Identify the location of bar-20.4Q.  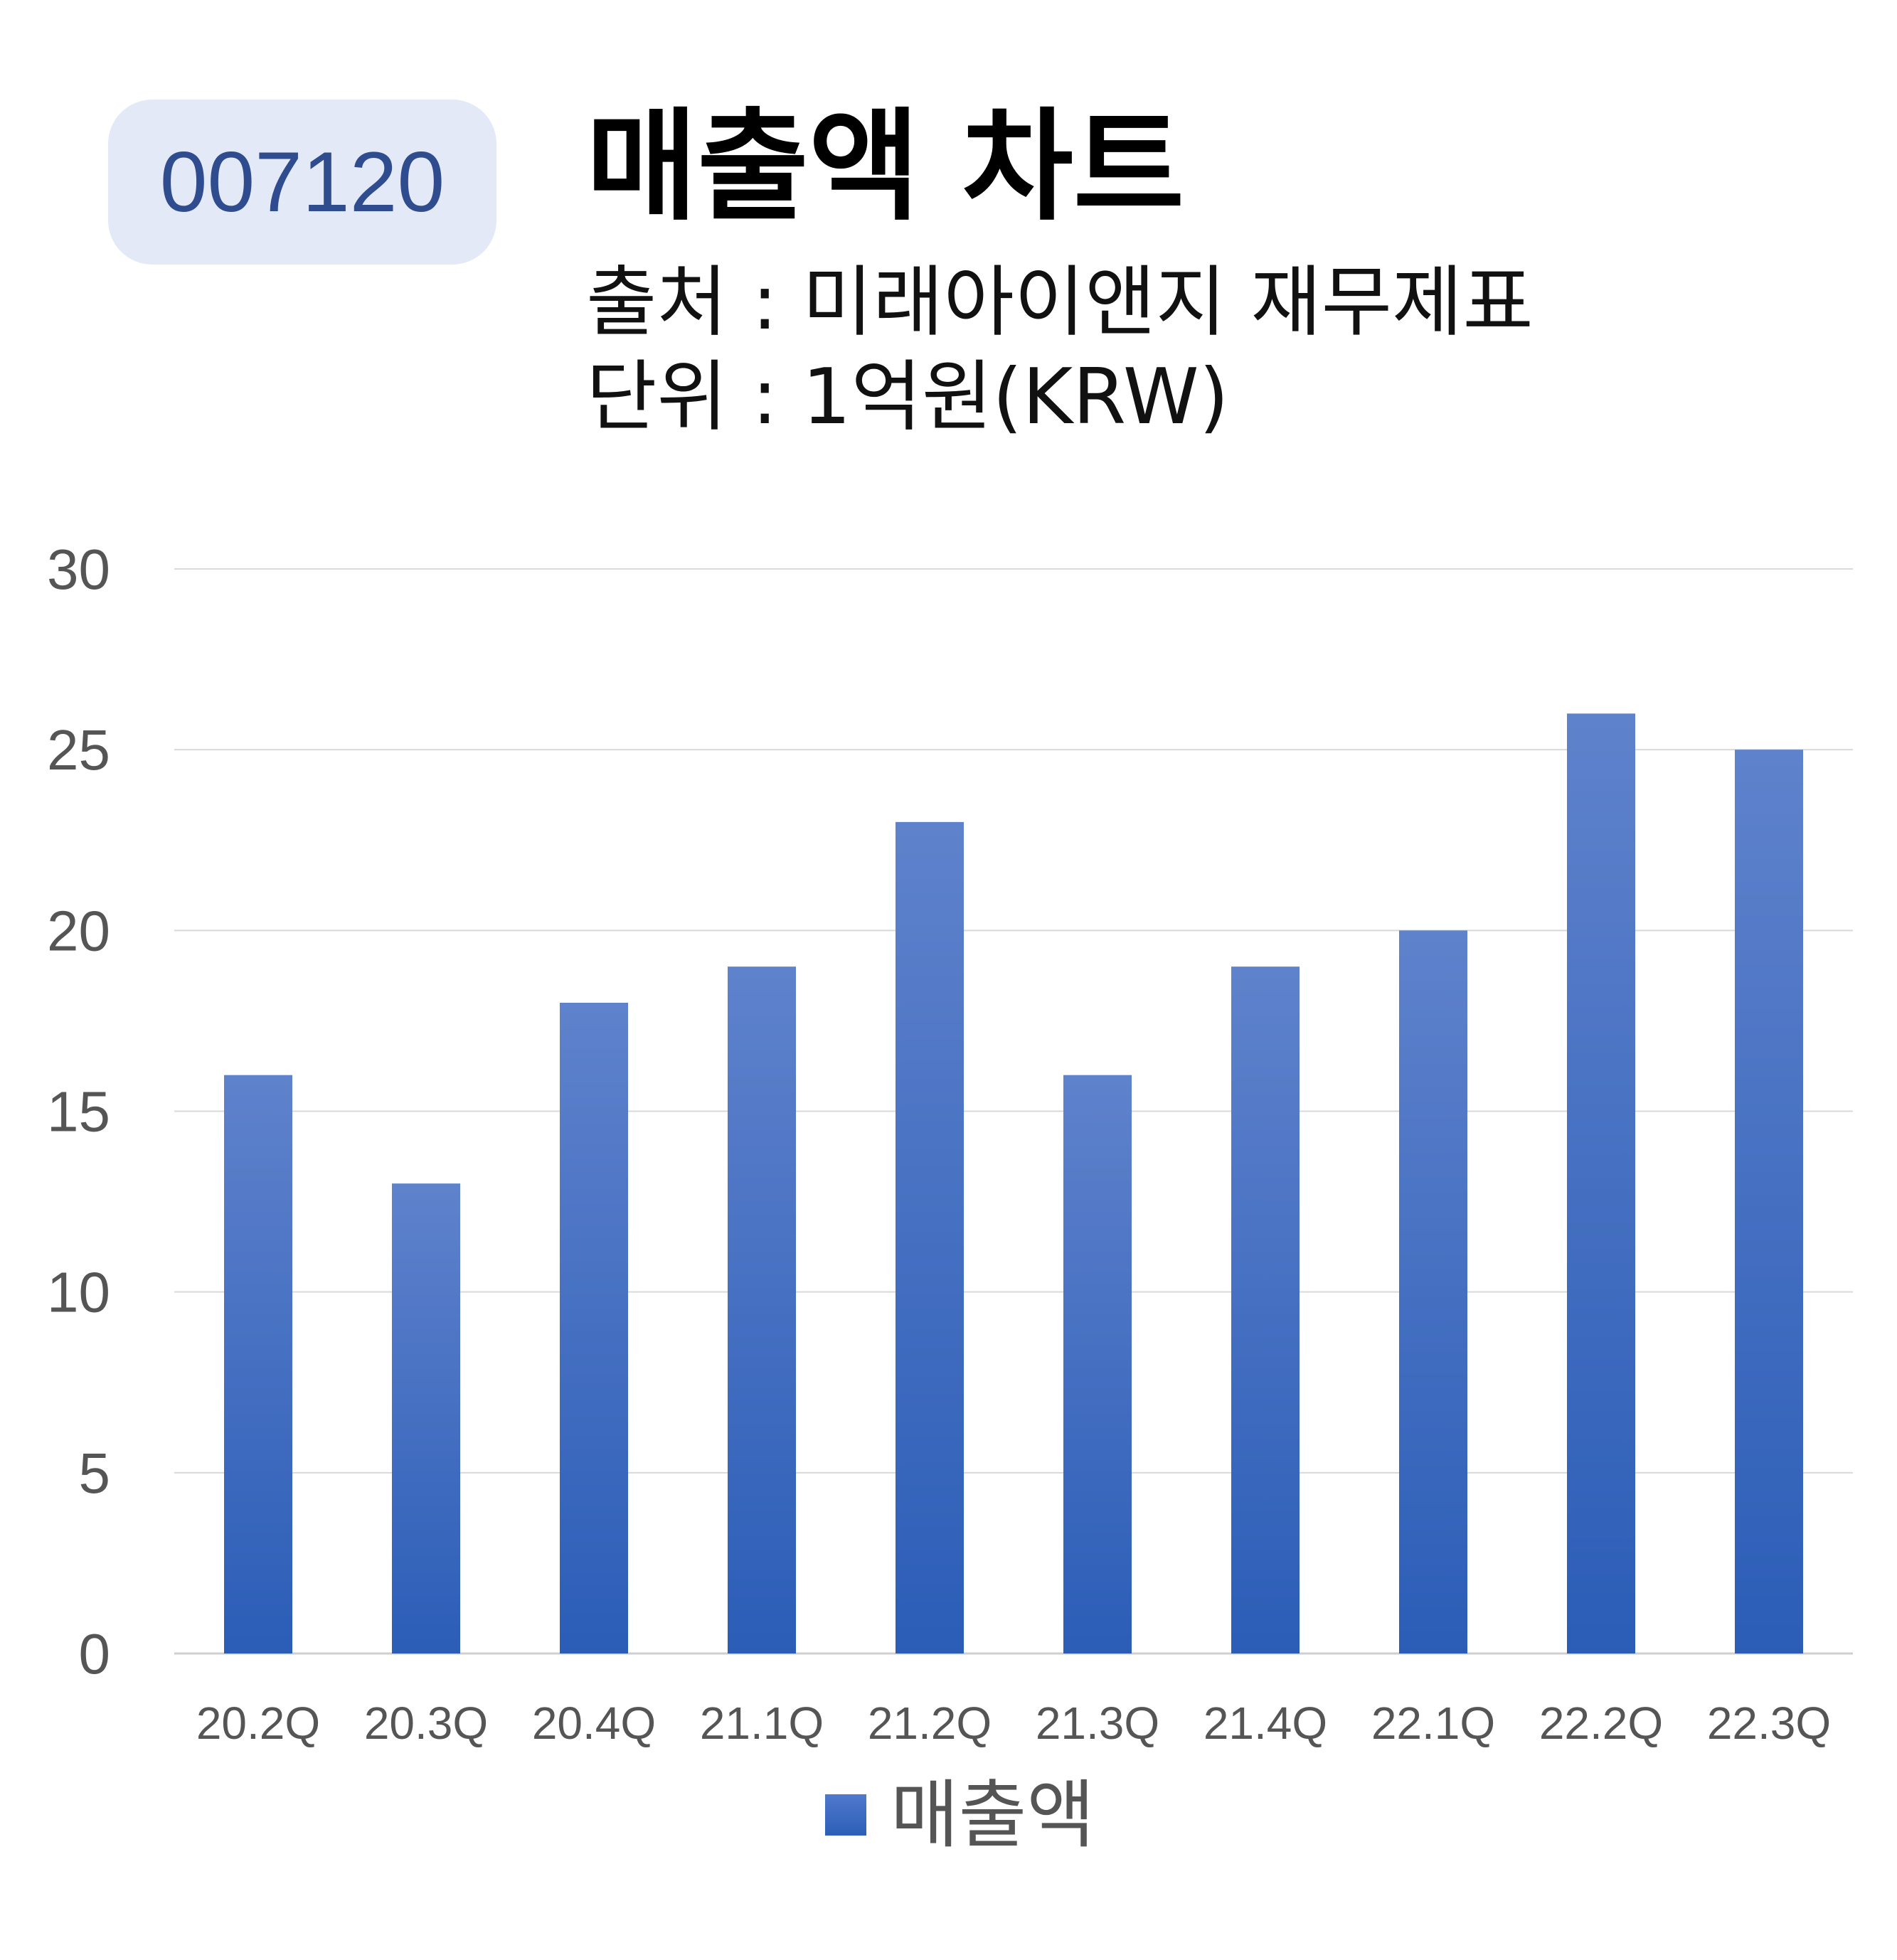
(594, 1328).